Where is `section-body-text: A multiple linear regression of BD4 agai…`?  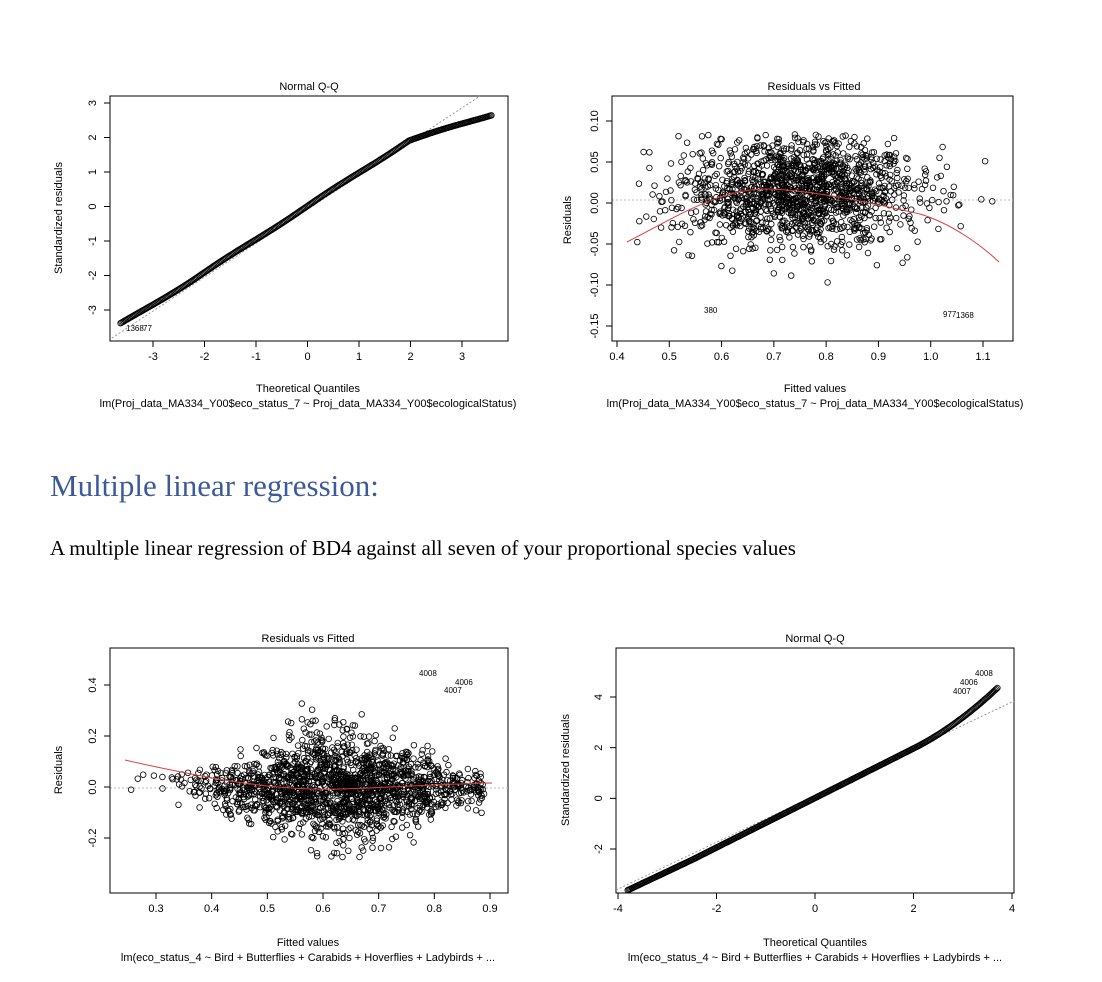 section-body-text: A multiple linear regression of BD4 agai… is located at coordinates (423, 548).